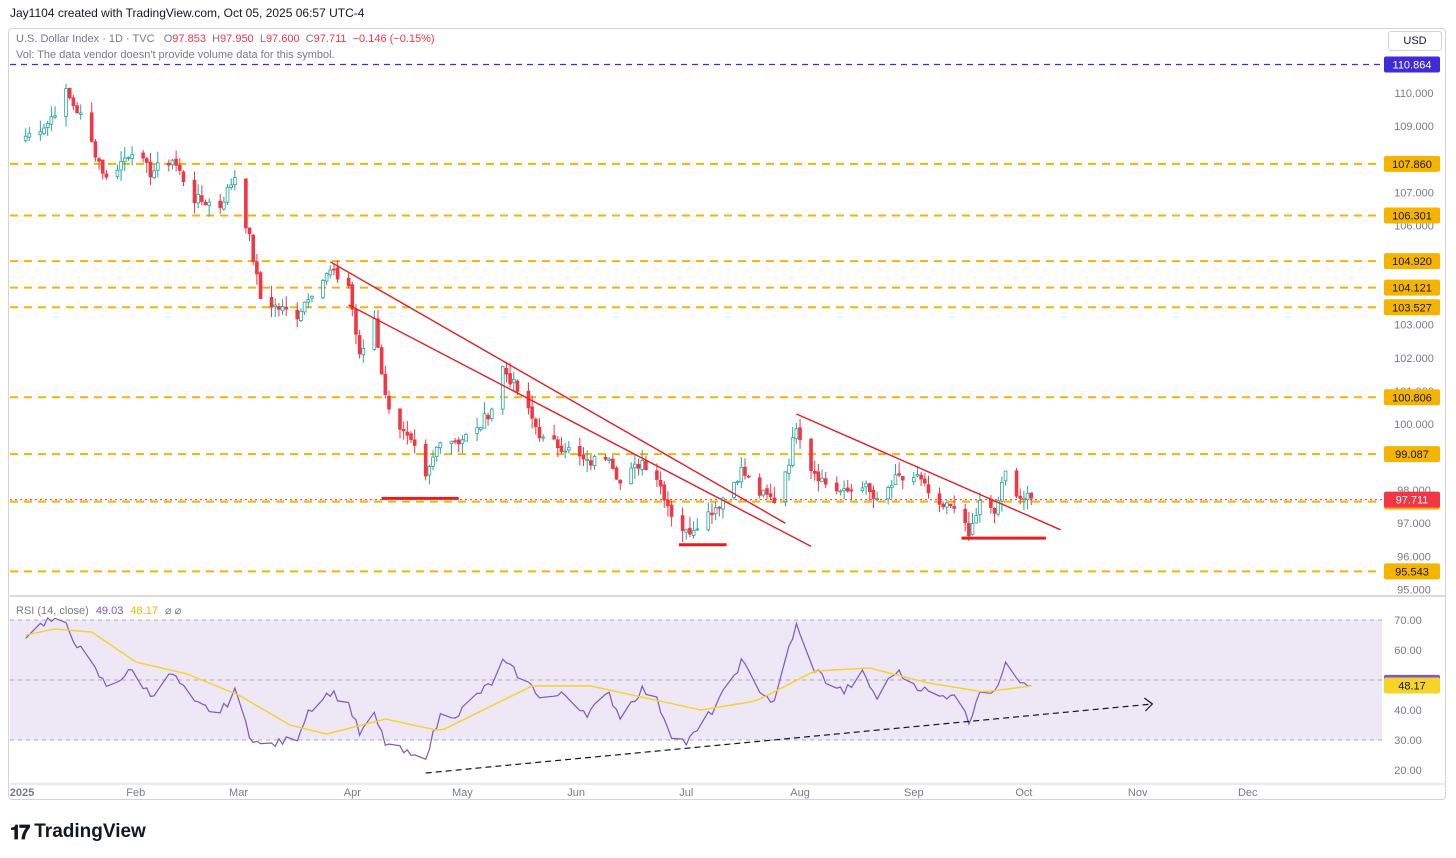 This screenshot has height=858, width=1456. I want to click on time-axis-tick: Mar, so click(238, 793).